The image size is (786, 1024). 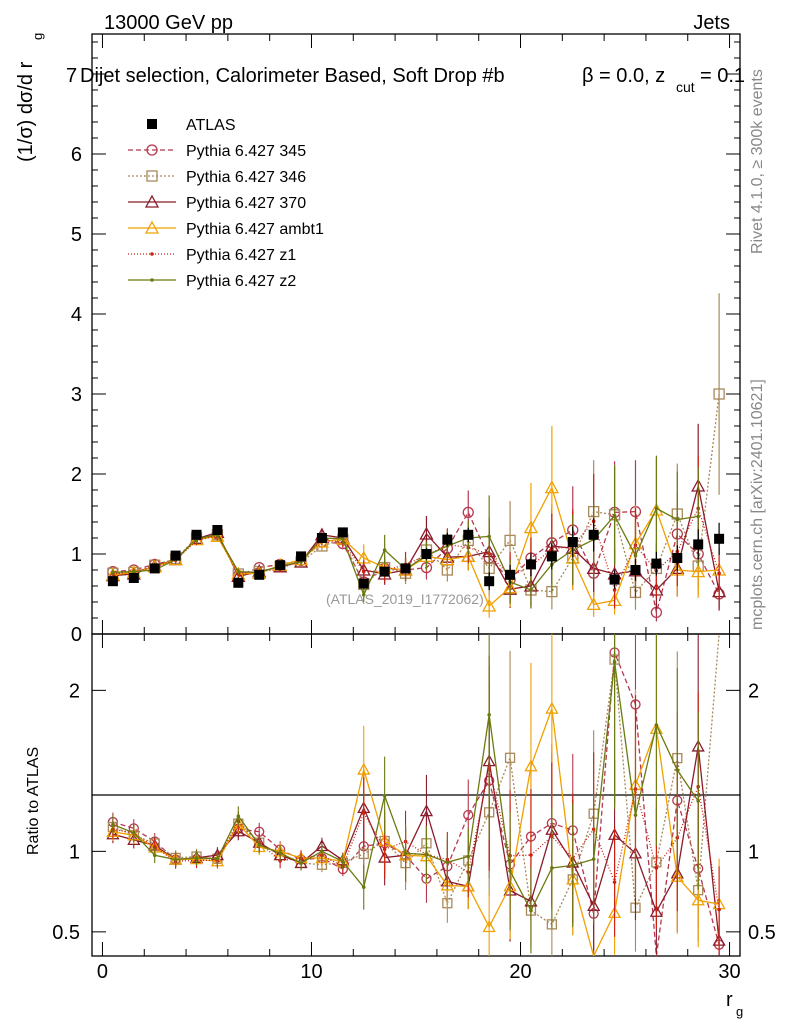 I want to click on analysis-watermark: (ATLAS_2019_I1772062), so click(x=405, y=599).